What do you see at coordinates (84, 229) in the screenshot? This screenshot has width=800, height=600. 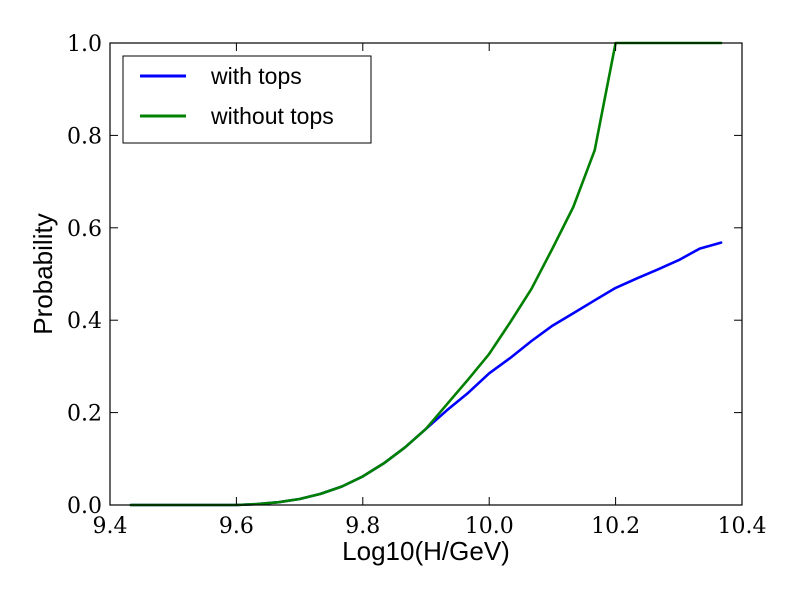 I see `y-tick-label: 0.6` at bounding box center [84, 229].